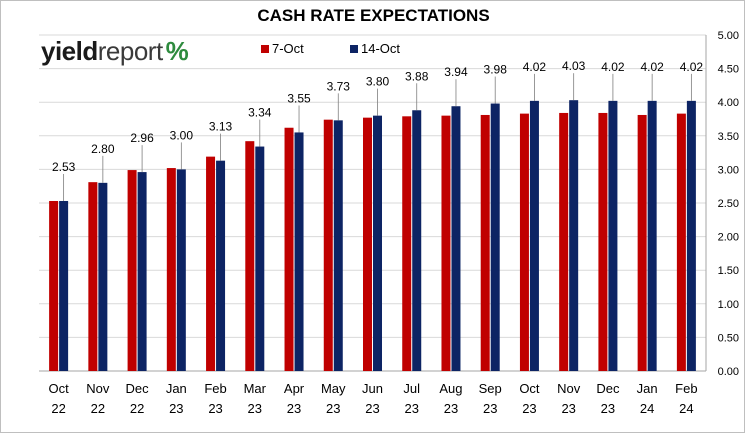 The height and width of the screenshot is (434, 745). Describe the element at coordinates (728, 204) in the screenshot. I see `y-tick-label: 2.50` at that location.